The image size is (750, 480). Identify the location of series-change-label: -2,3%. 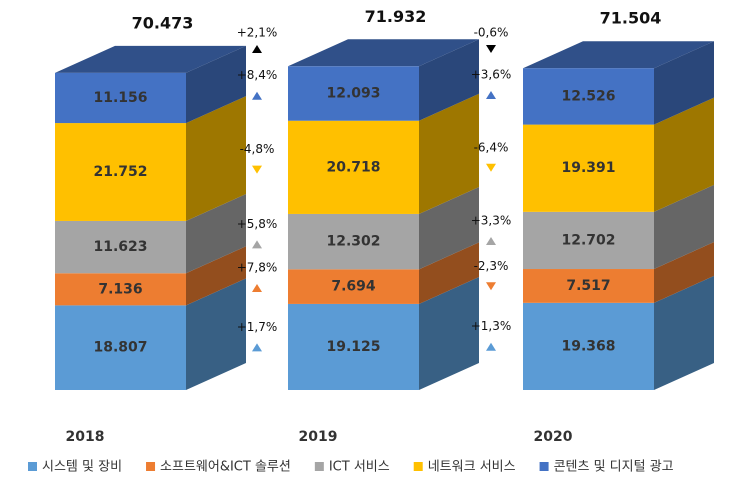
(491, 266).